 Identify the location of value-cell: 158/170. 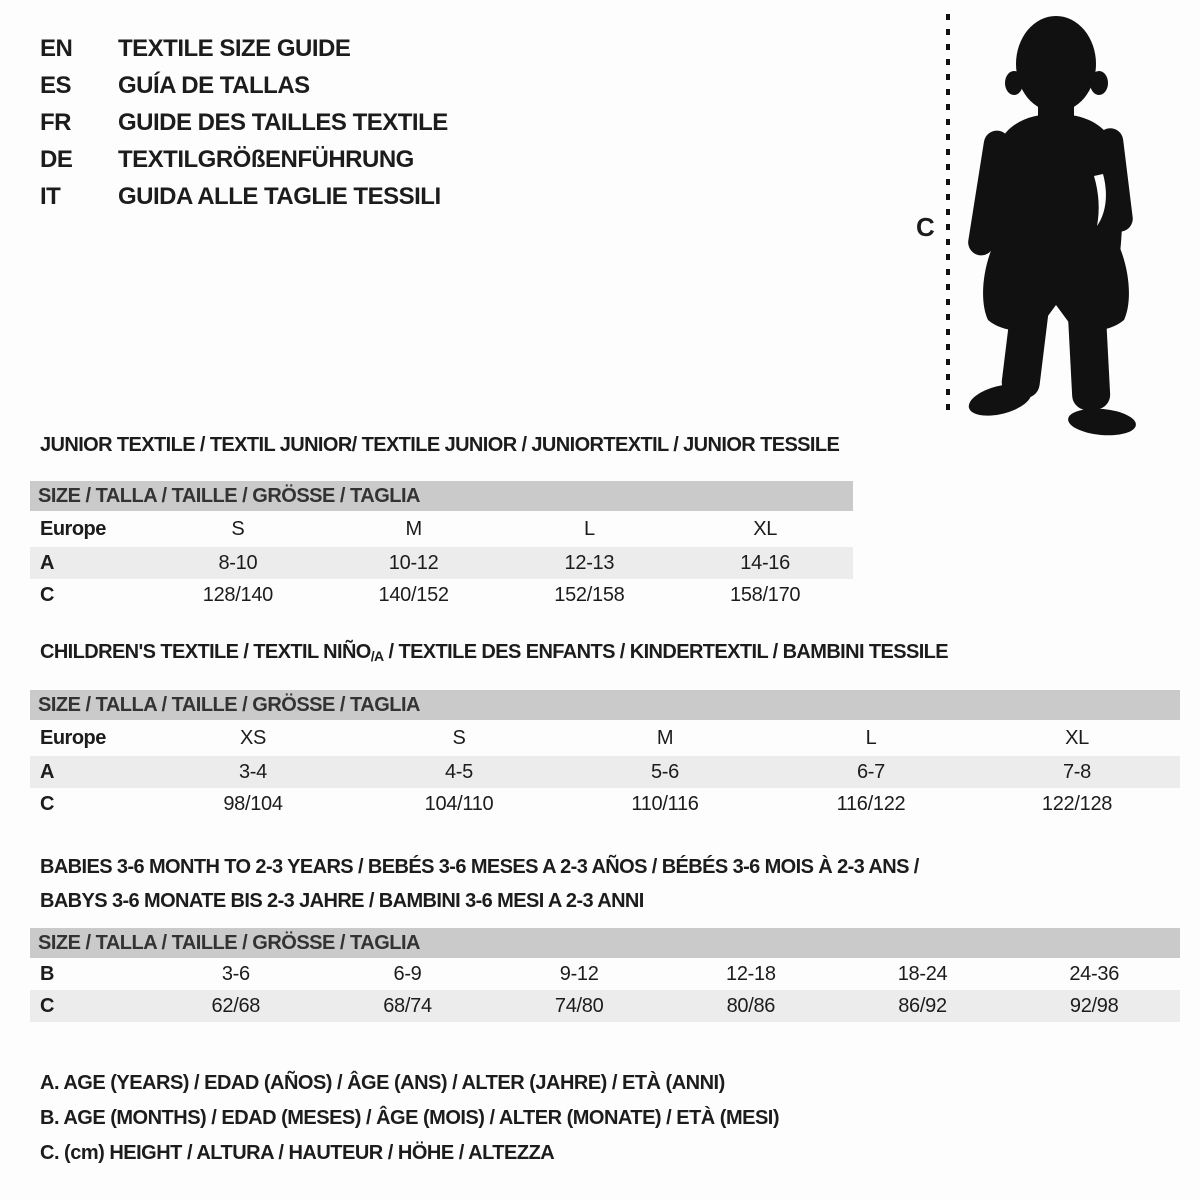
(765, 594).